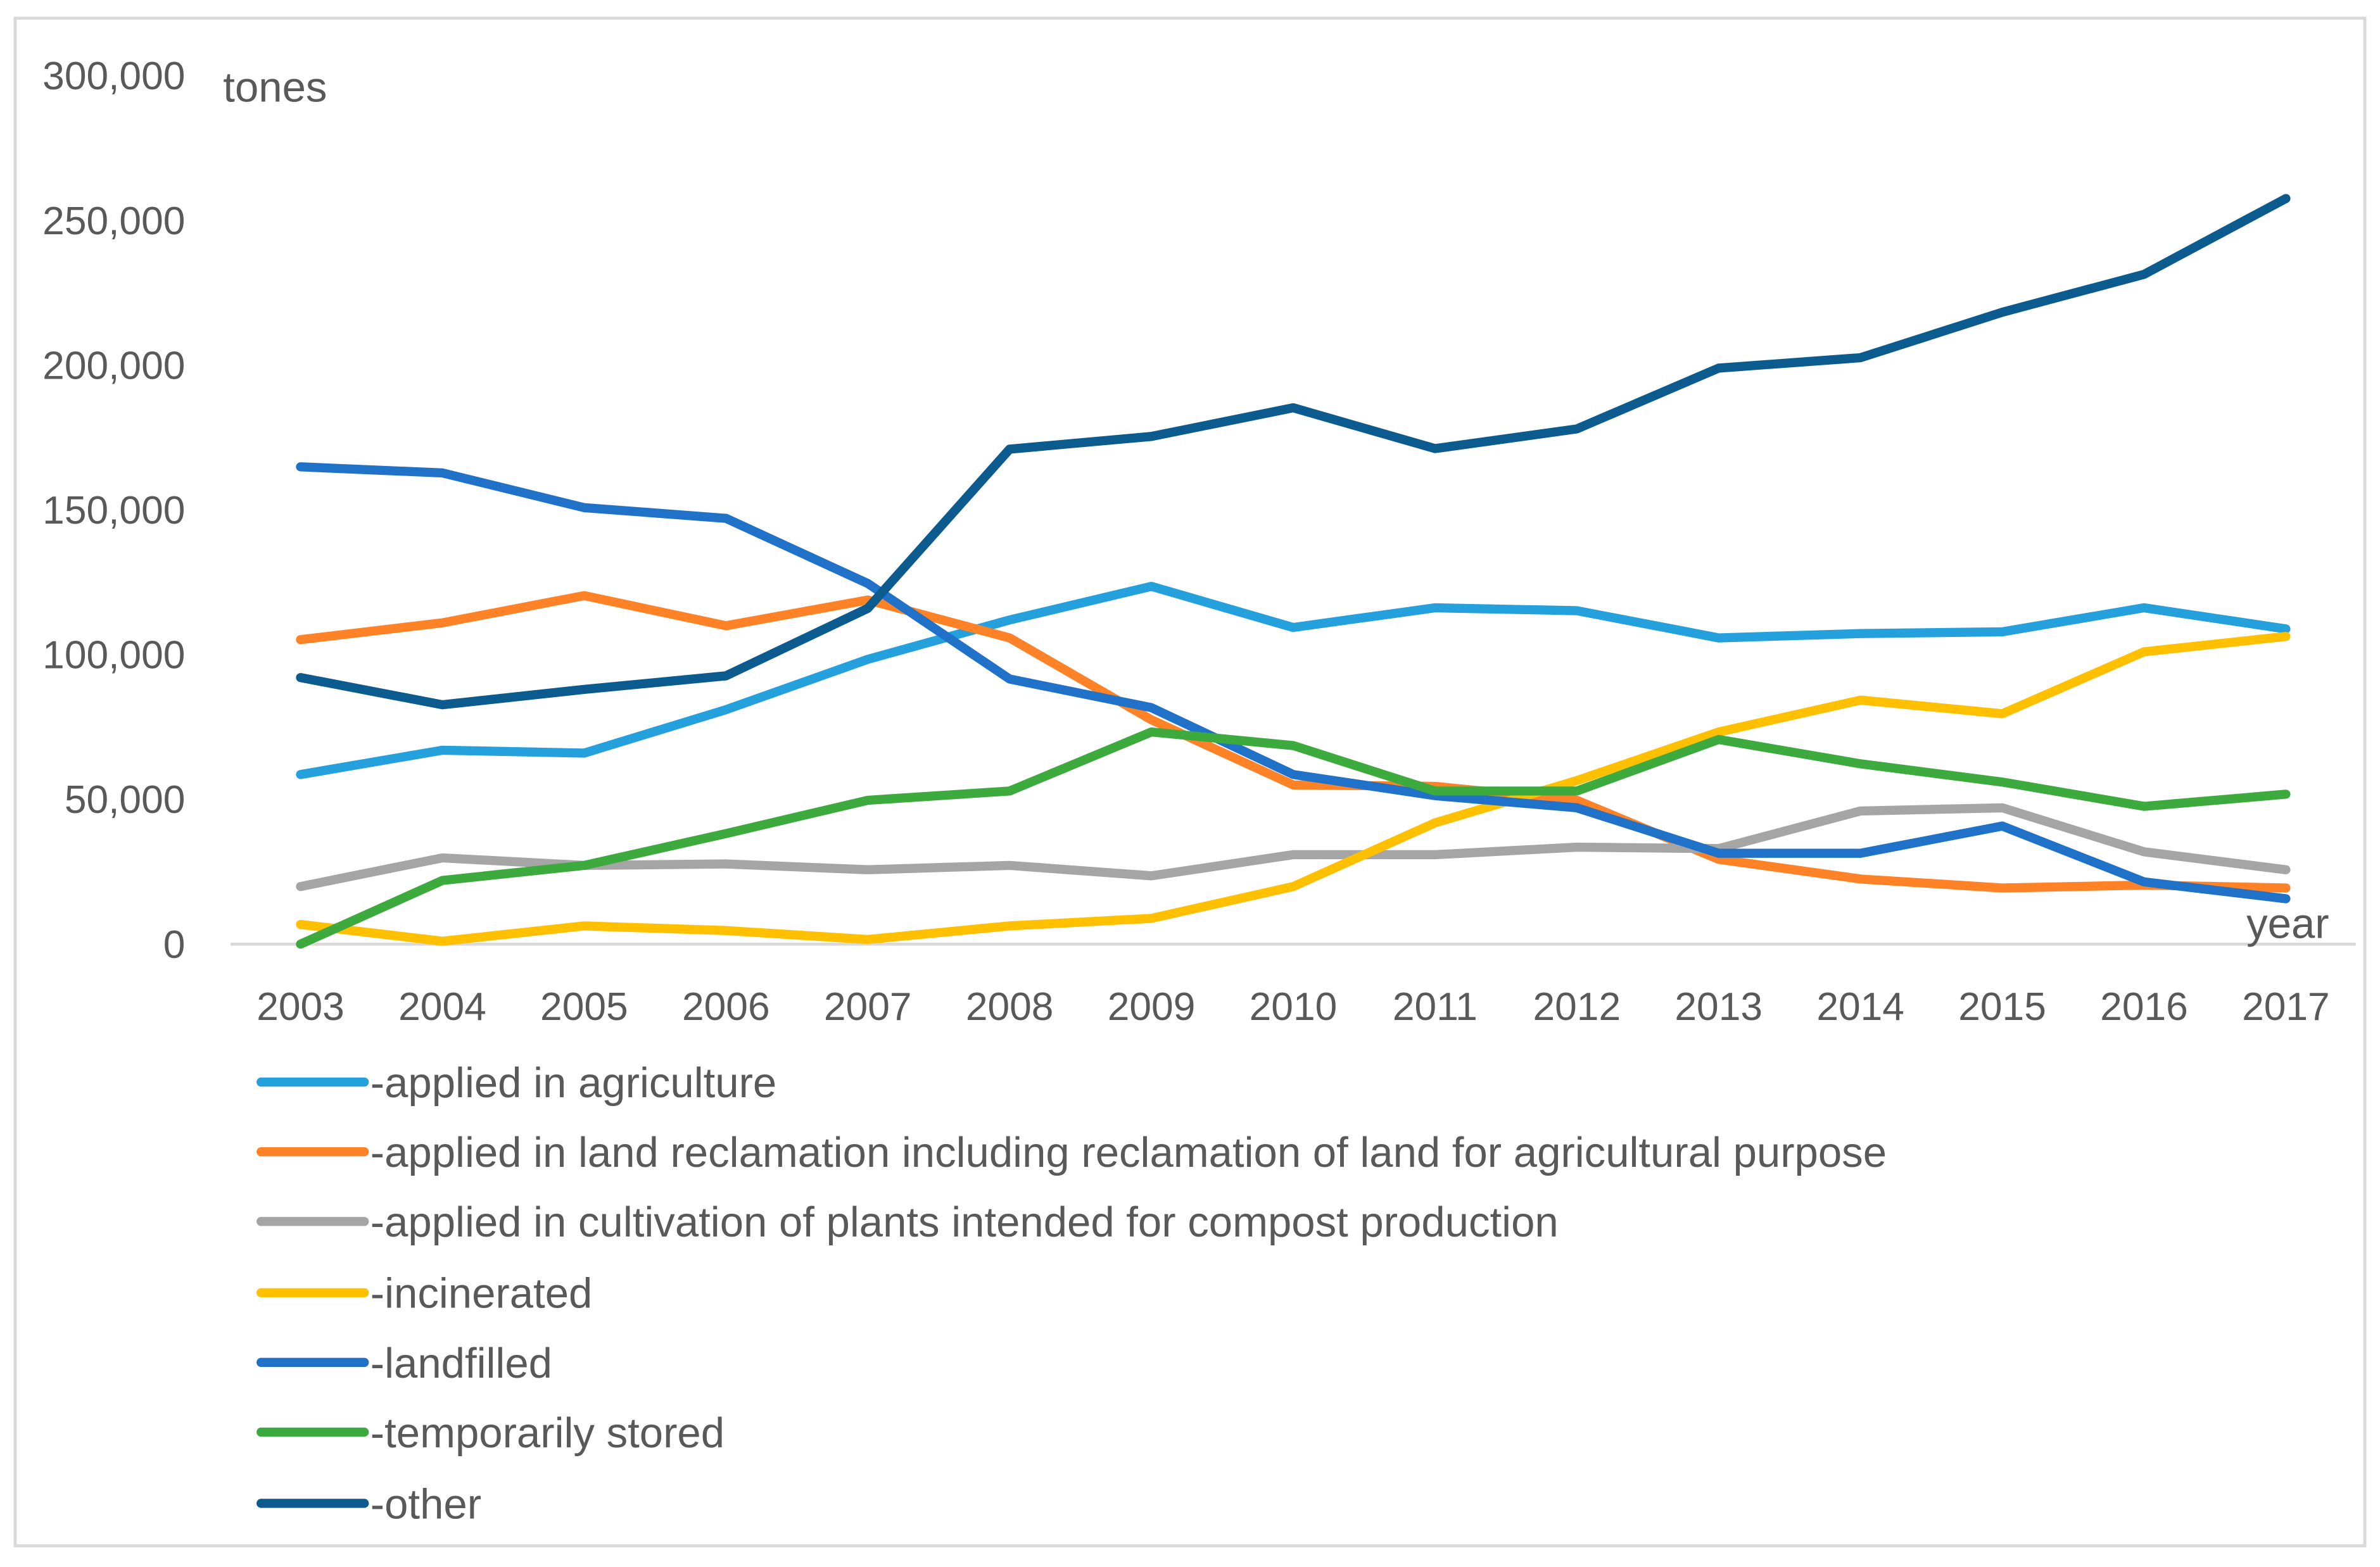 The height and width of the screenshot is (1567, 2380). What do you see at coordinates (425, 1504) in the screenshot?
I see `legend-label: -other` at bounding box center [425, 1504].